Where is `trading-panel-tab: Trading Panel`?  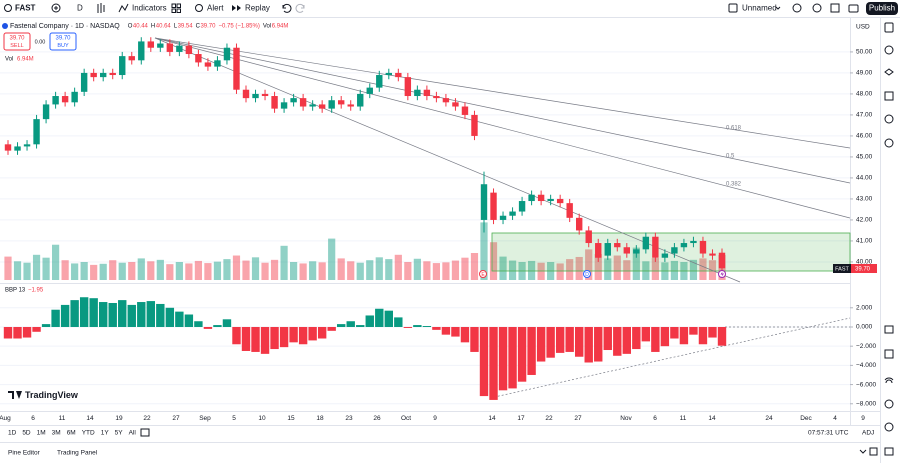
trading-panel-tab: Trading Panel is located at coordinates (77, 453).